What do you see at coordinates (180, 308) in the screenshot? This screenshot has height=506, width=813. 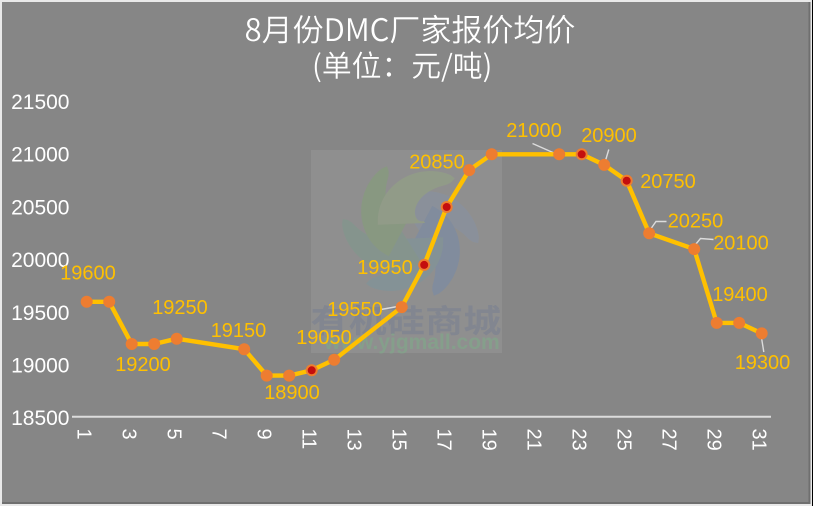 I see `svg-text: 19250` at bounding box center [180, 308].